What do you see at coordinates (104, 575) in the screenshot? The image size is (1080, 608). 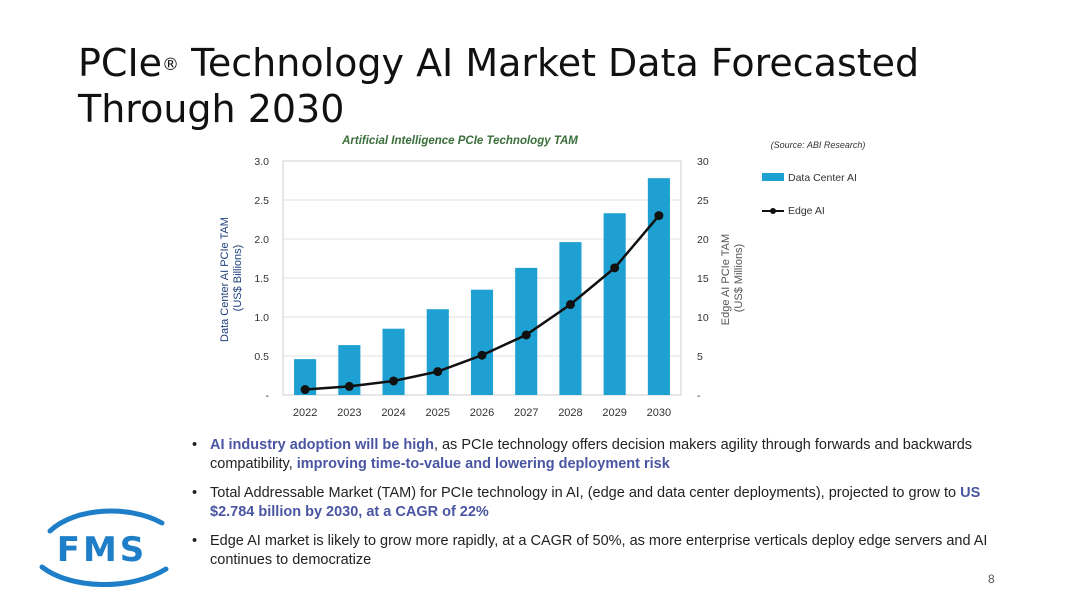 I see `logo-swoosh-bottom` at bounding box center [104, 575].